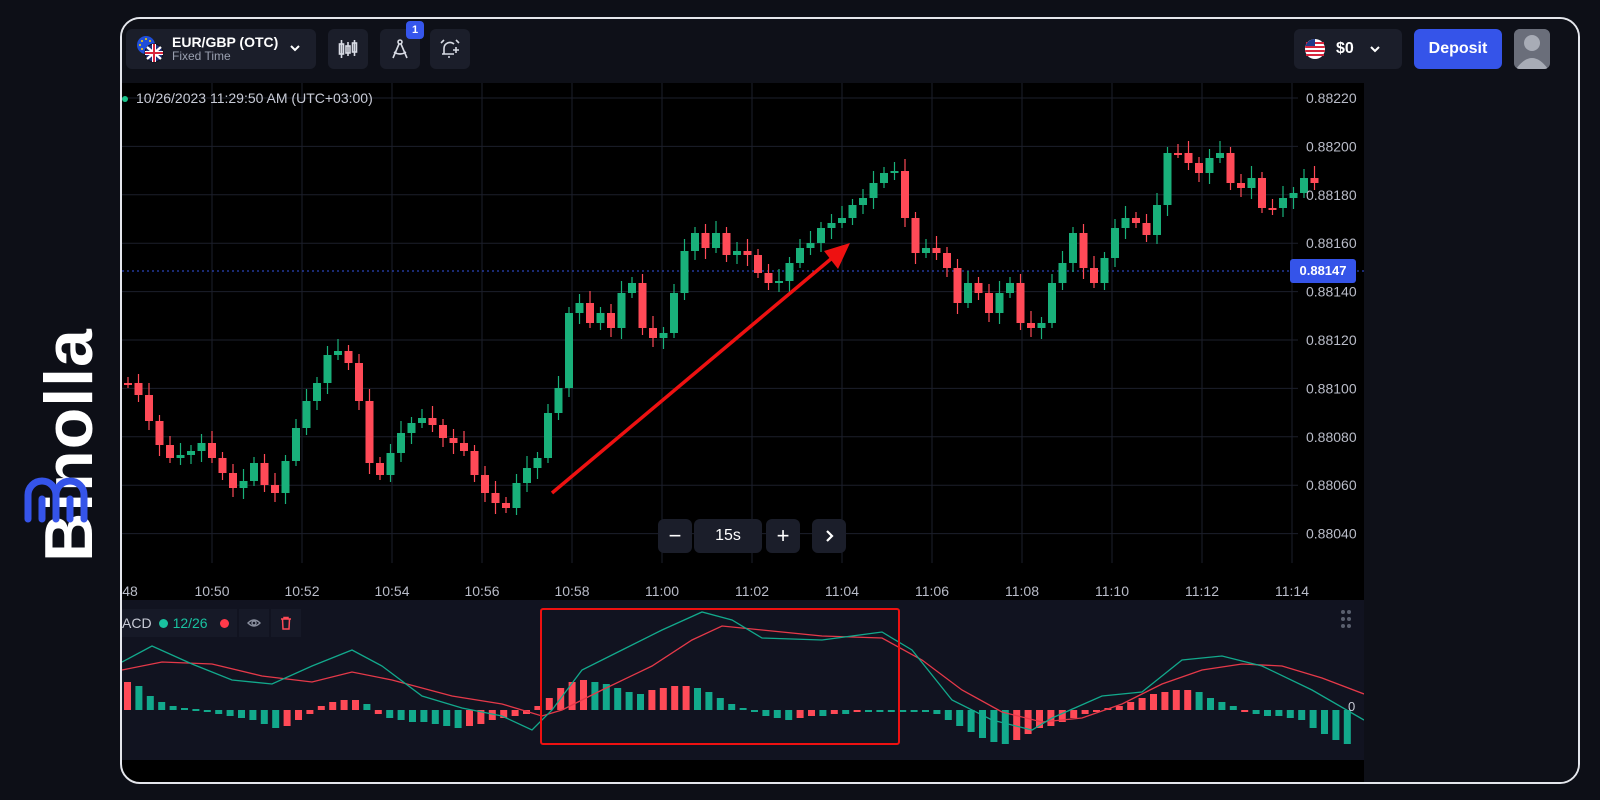  I want to click on live-status-dot, so click(125, 99).